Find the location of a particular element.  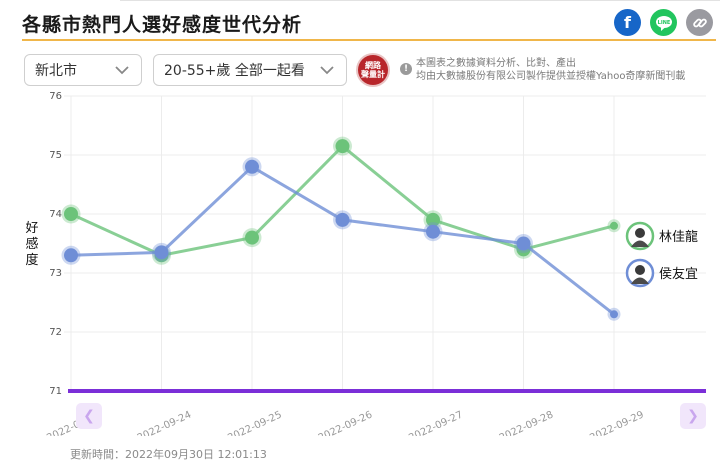

chevron-right-icon: ❯ is located at coordinates (693, 416).